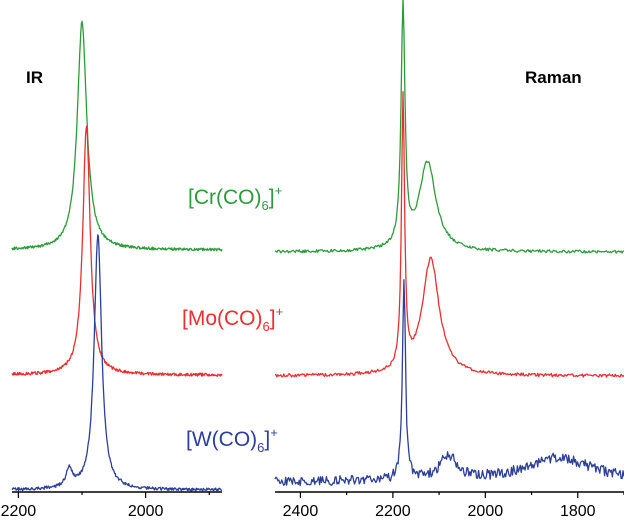  What do you see at coordinates (279, 190) in the screenshot?
I see `cr-label-sup: +` at bounding box center [279, 190].